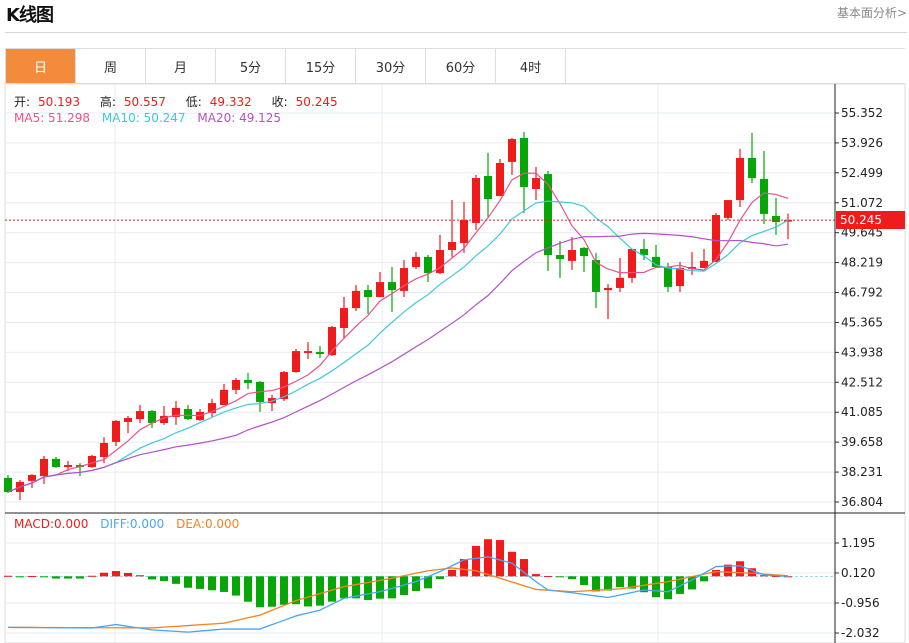 The height and width of the screenshot is (643, 909). Describe the element at coordinates (41, 66) in the screenshot. I see `tab-day: 日` at that location.